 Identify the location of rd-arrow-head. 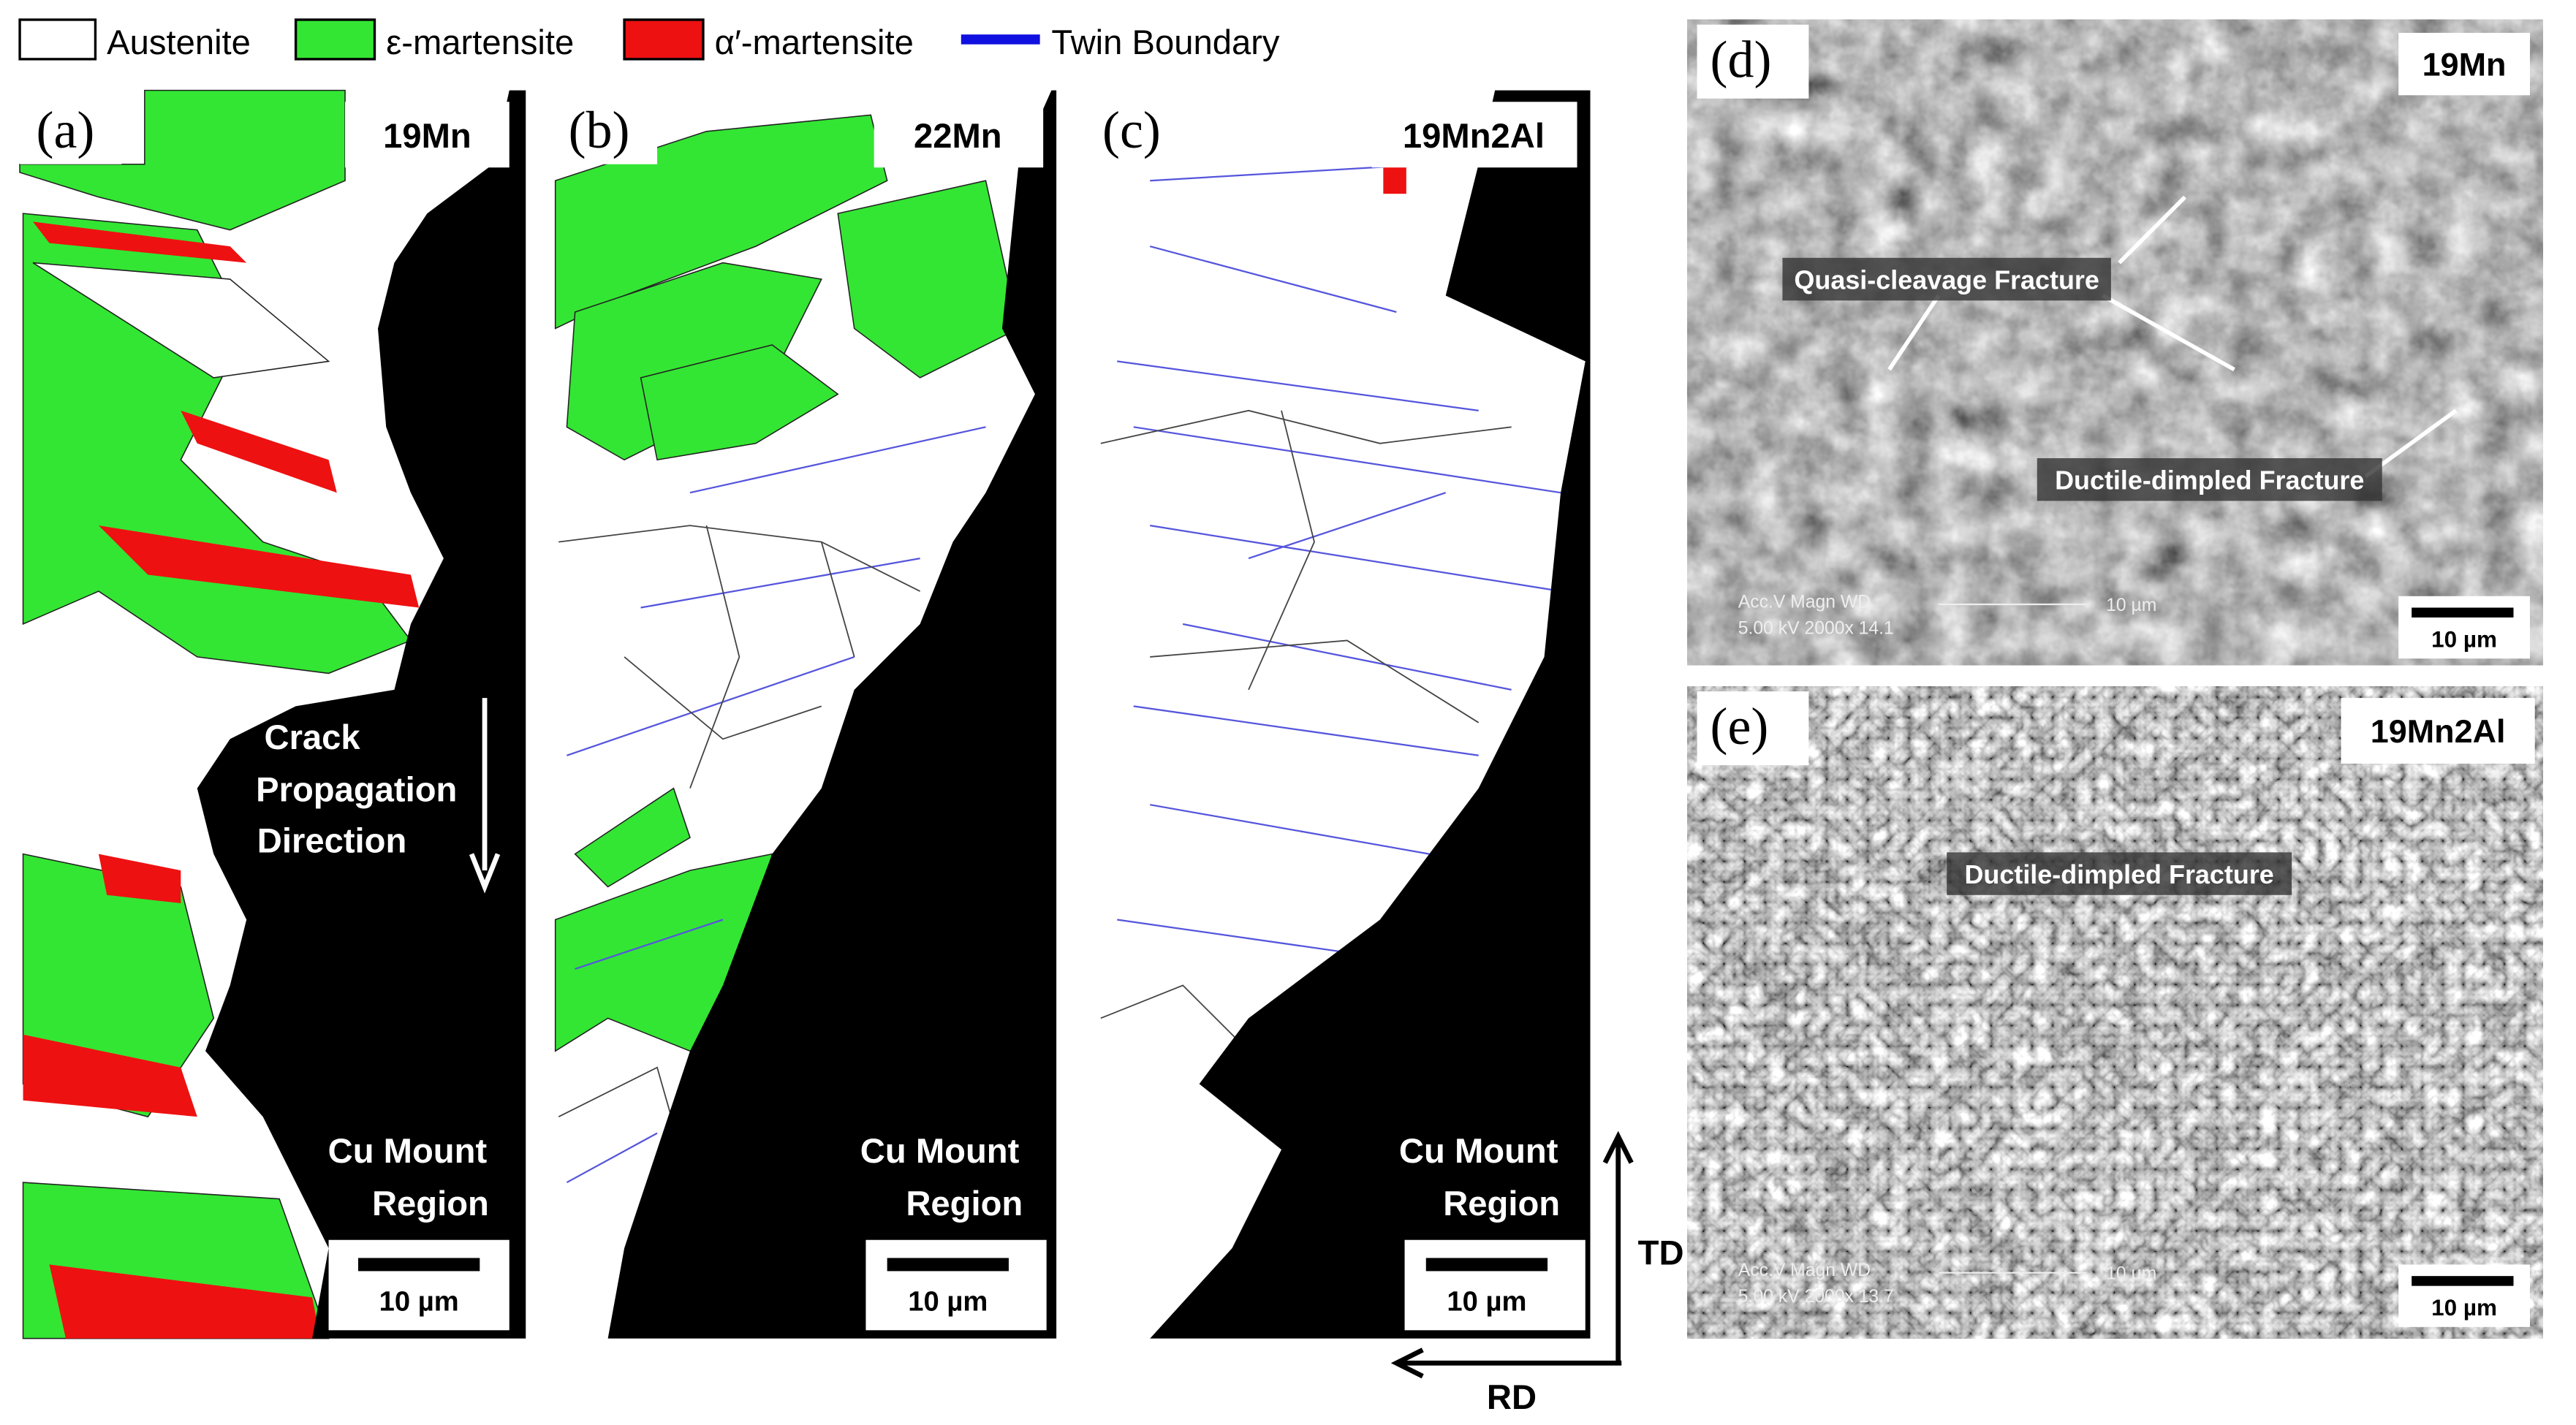
(1407, 1363).